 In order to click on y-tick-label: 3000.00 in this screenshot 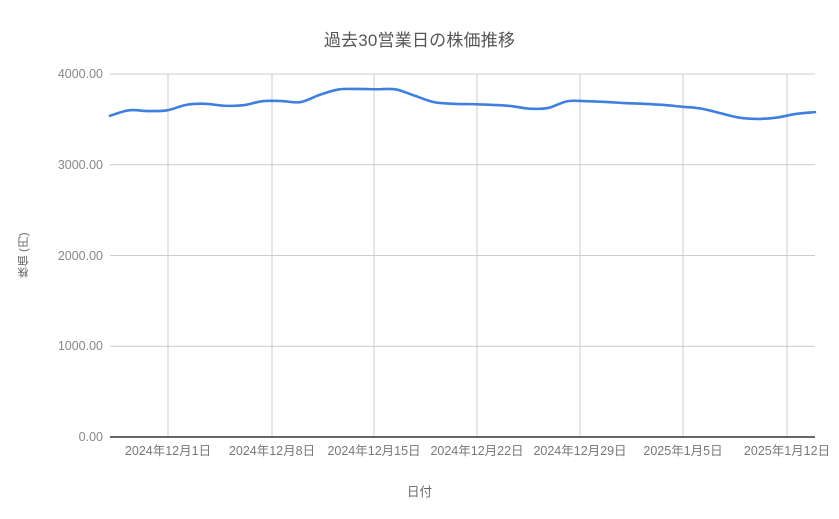, I will do `click(80, 164)`.